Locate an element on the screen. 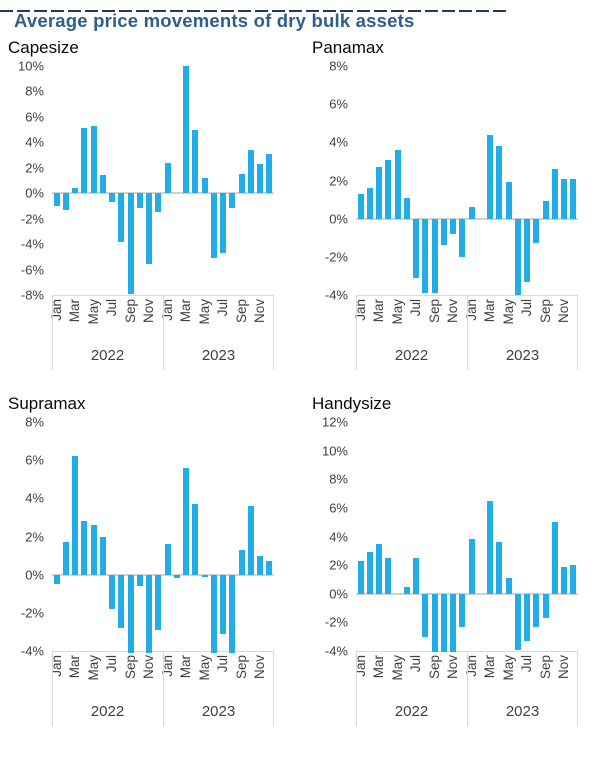 The image size is (600, 779). bar-2023-Dec is located at coordinates (573, 579).